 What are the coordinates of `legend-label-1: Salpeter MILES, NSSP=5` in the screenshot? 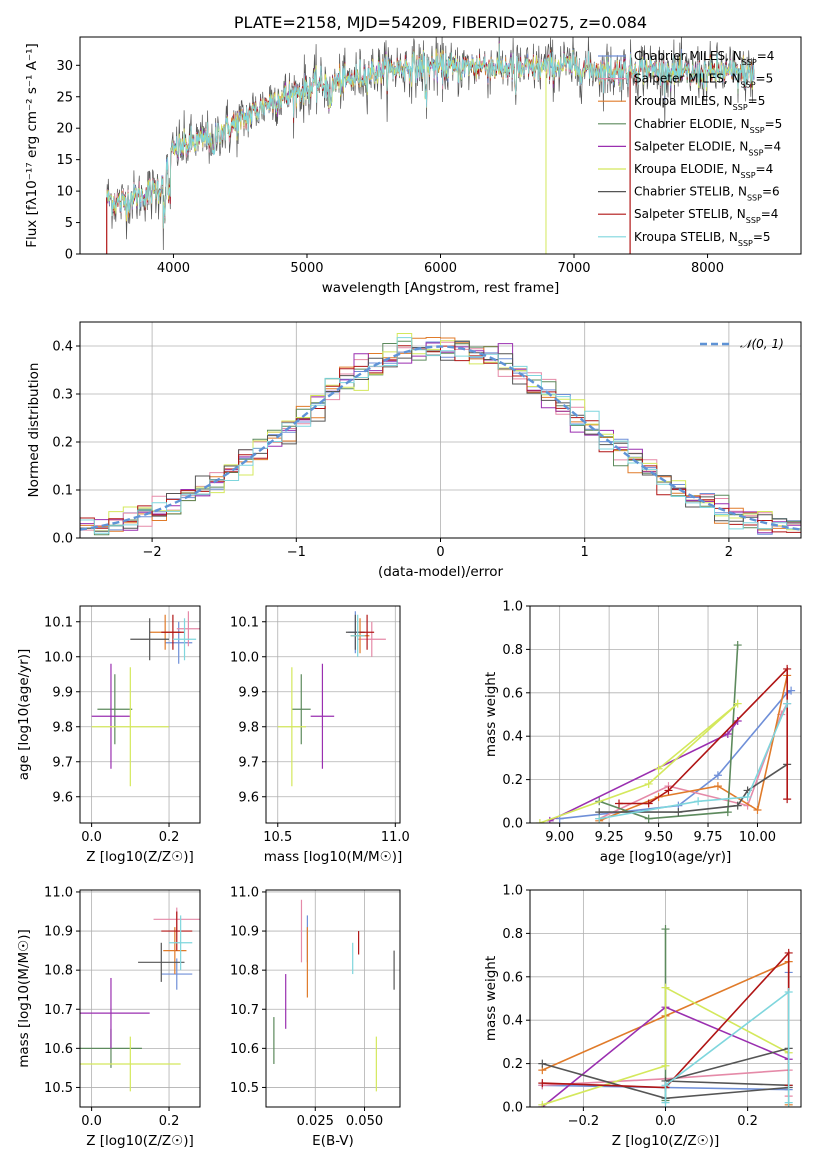 It's located at (703, 81).